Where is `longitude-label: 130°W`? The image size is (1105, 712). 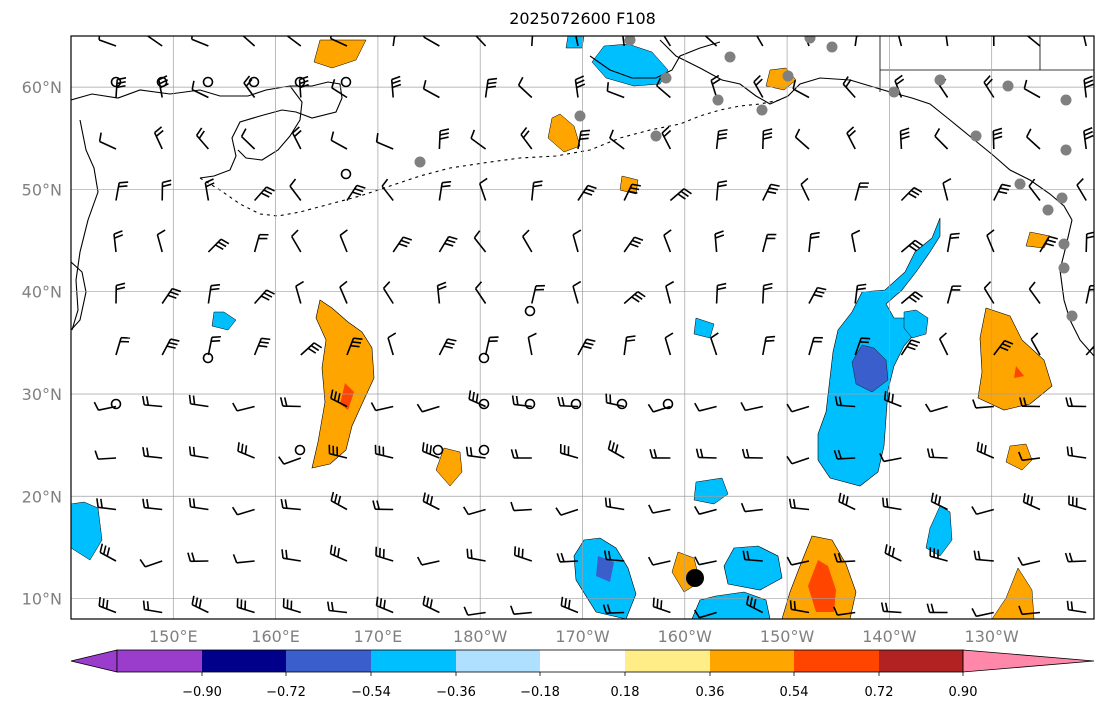
longitude-label: 130°W is located at coordinates (992, 636).